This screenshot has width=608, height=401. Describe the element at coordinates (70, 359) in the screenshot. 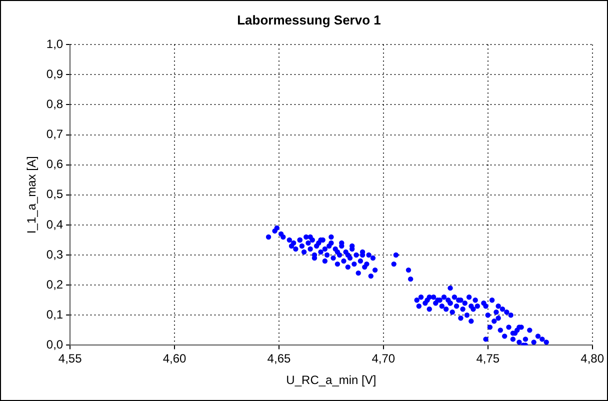

I see `x-tick-label: 4,55` at that location.